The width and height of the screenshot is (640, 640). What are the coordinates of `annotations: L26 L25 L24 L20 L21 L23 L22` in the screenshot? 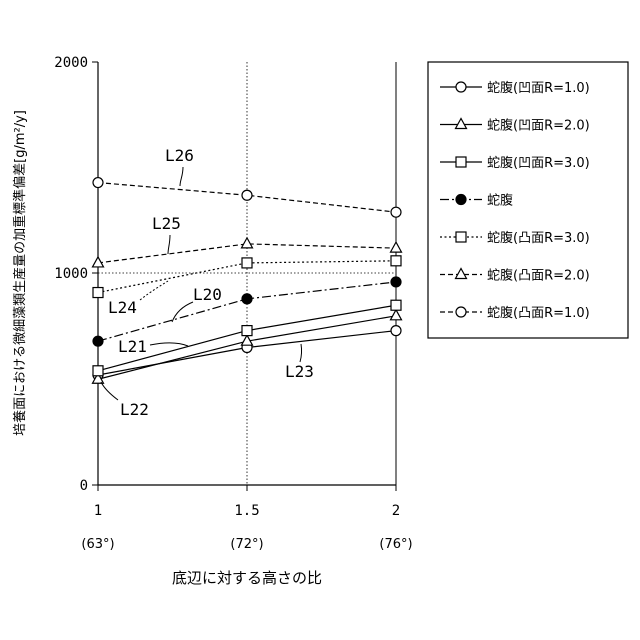 It's located at (207, 282).